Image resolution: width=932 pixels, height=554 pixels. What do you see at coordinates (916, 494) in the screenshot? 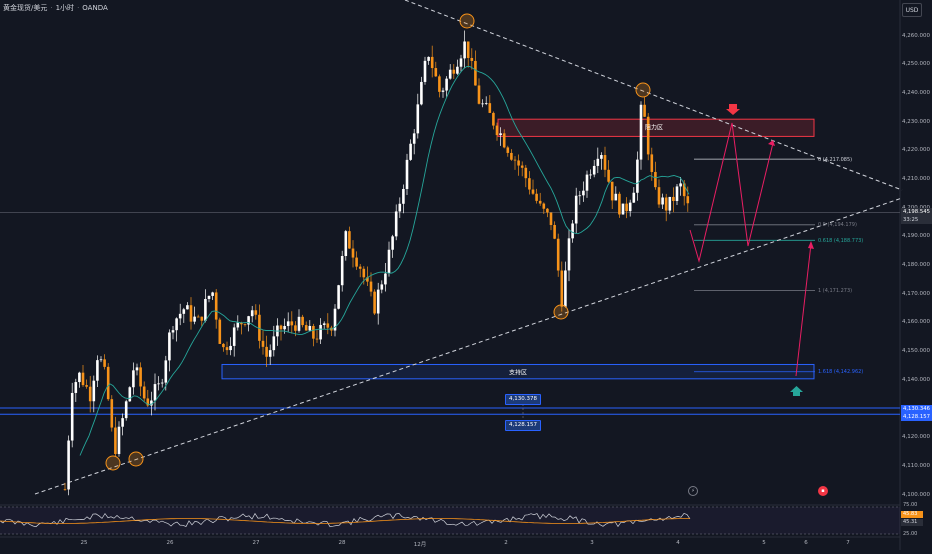
I see `price-tick-label: 4,100.000` at bounding box center [916, 494].